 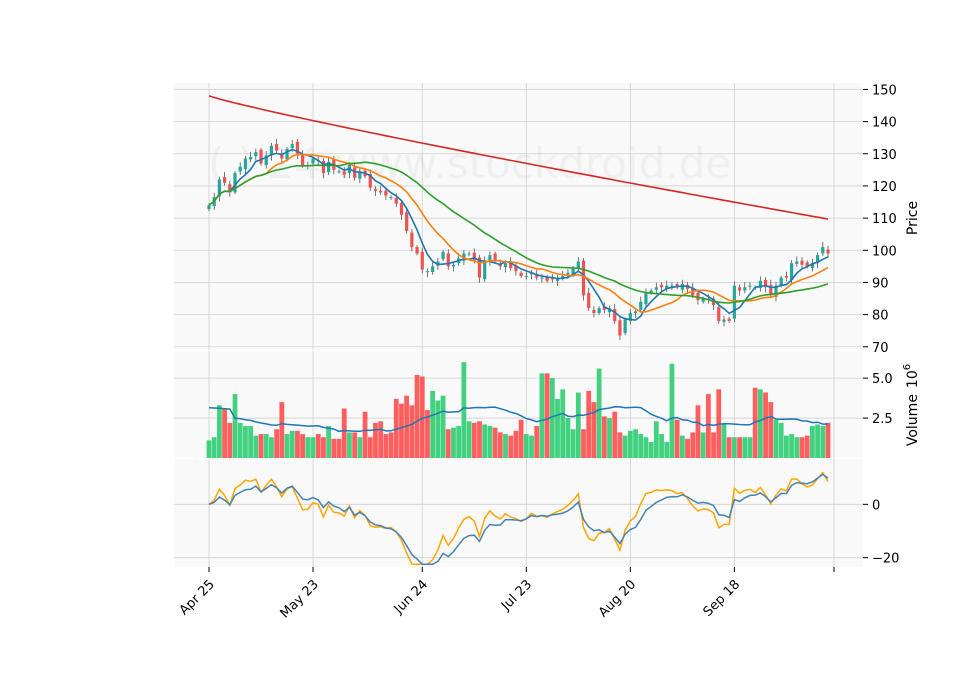 I want to click on volume-panel, so click(x=518, y=410).